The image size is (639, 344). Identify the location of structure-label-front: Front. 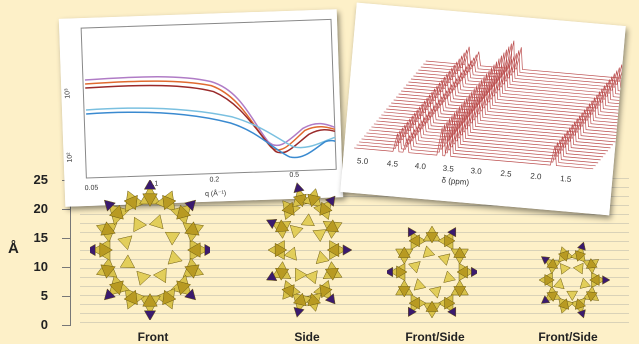
(153, 337).